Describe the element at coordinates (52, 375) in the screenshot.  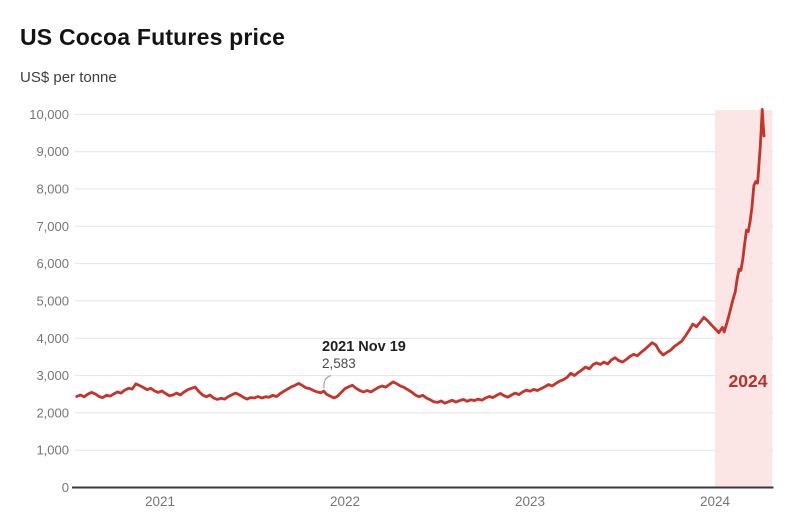
I see `y-tick-label: 3,000` at that location.